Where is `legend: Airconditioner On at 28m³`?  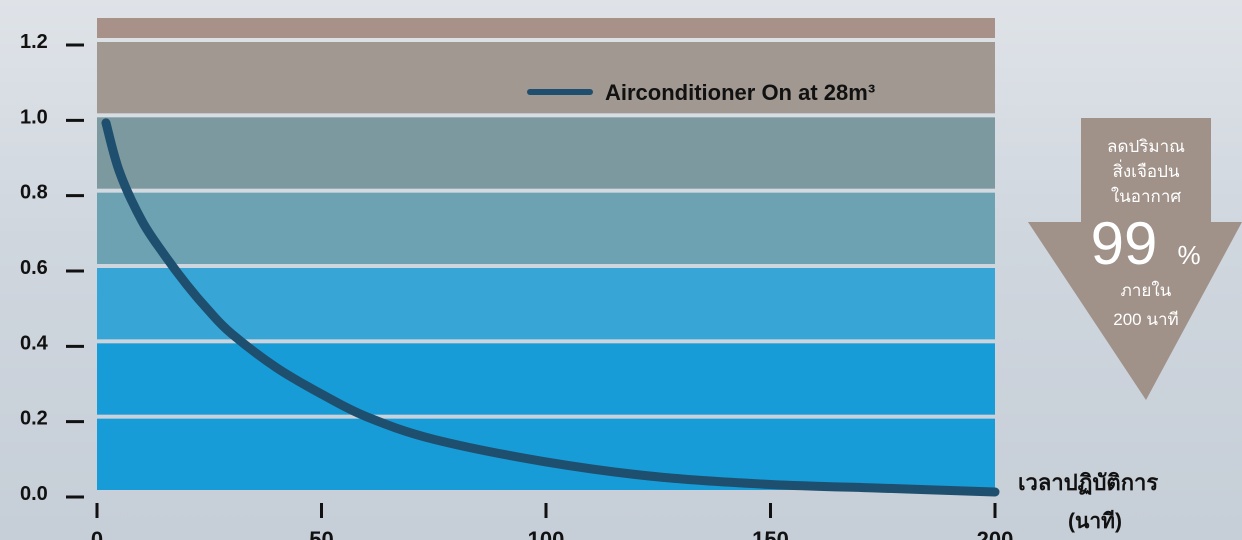
legend: Airconditioner On at 28m³ is located at coordinates (701, 92).